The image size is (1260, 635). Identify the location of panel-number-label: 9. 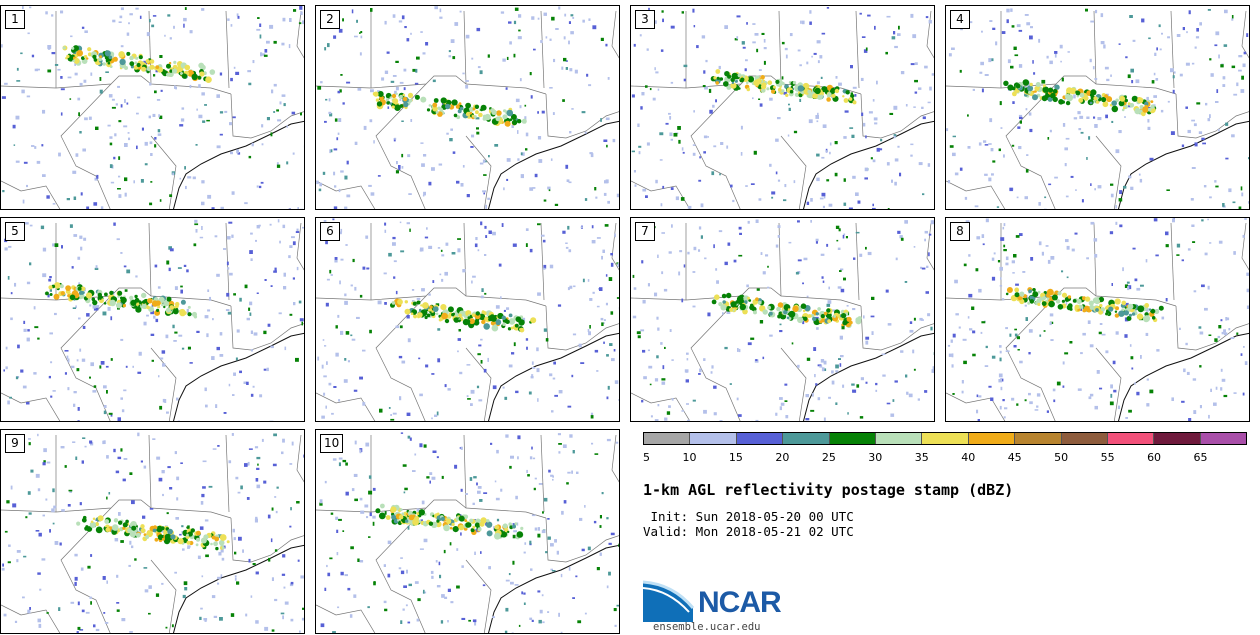
(15, 443).